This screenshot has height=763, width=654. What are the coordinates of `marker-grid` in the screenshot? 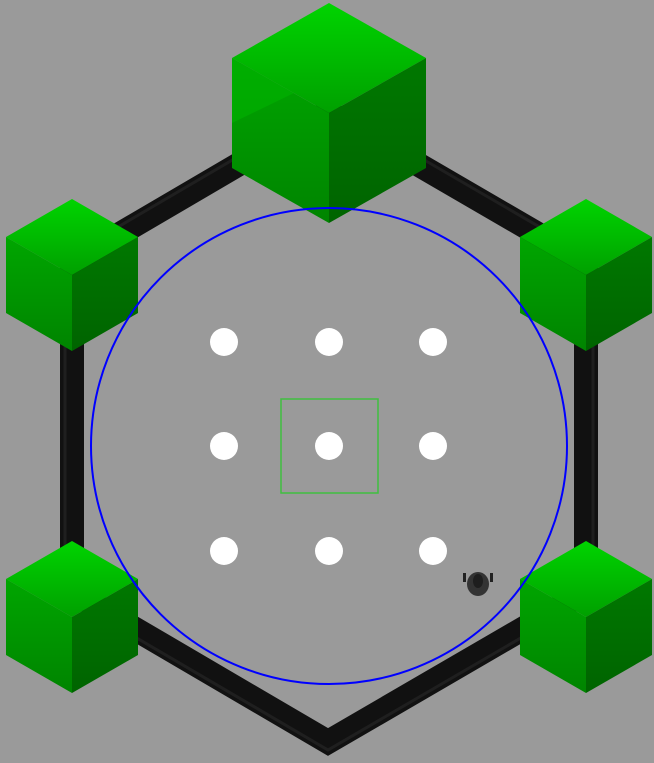 It's located at (328, 446).